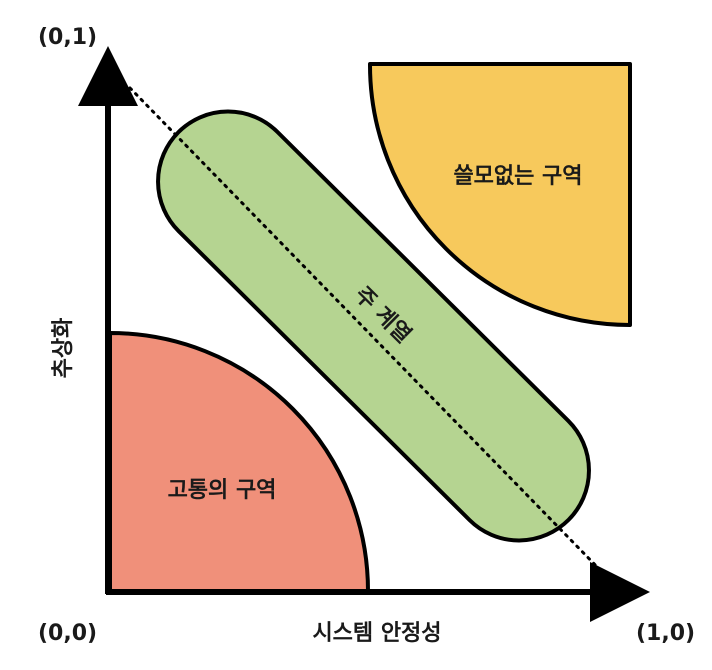  Describe the element at coordinates (665, 633) in the screenshot. I see `corner-label-right: (1,0)` at that location.